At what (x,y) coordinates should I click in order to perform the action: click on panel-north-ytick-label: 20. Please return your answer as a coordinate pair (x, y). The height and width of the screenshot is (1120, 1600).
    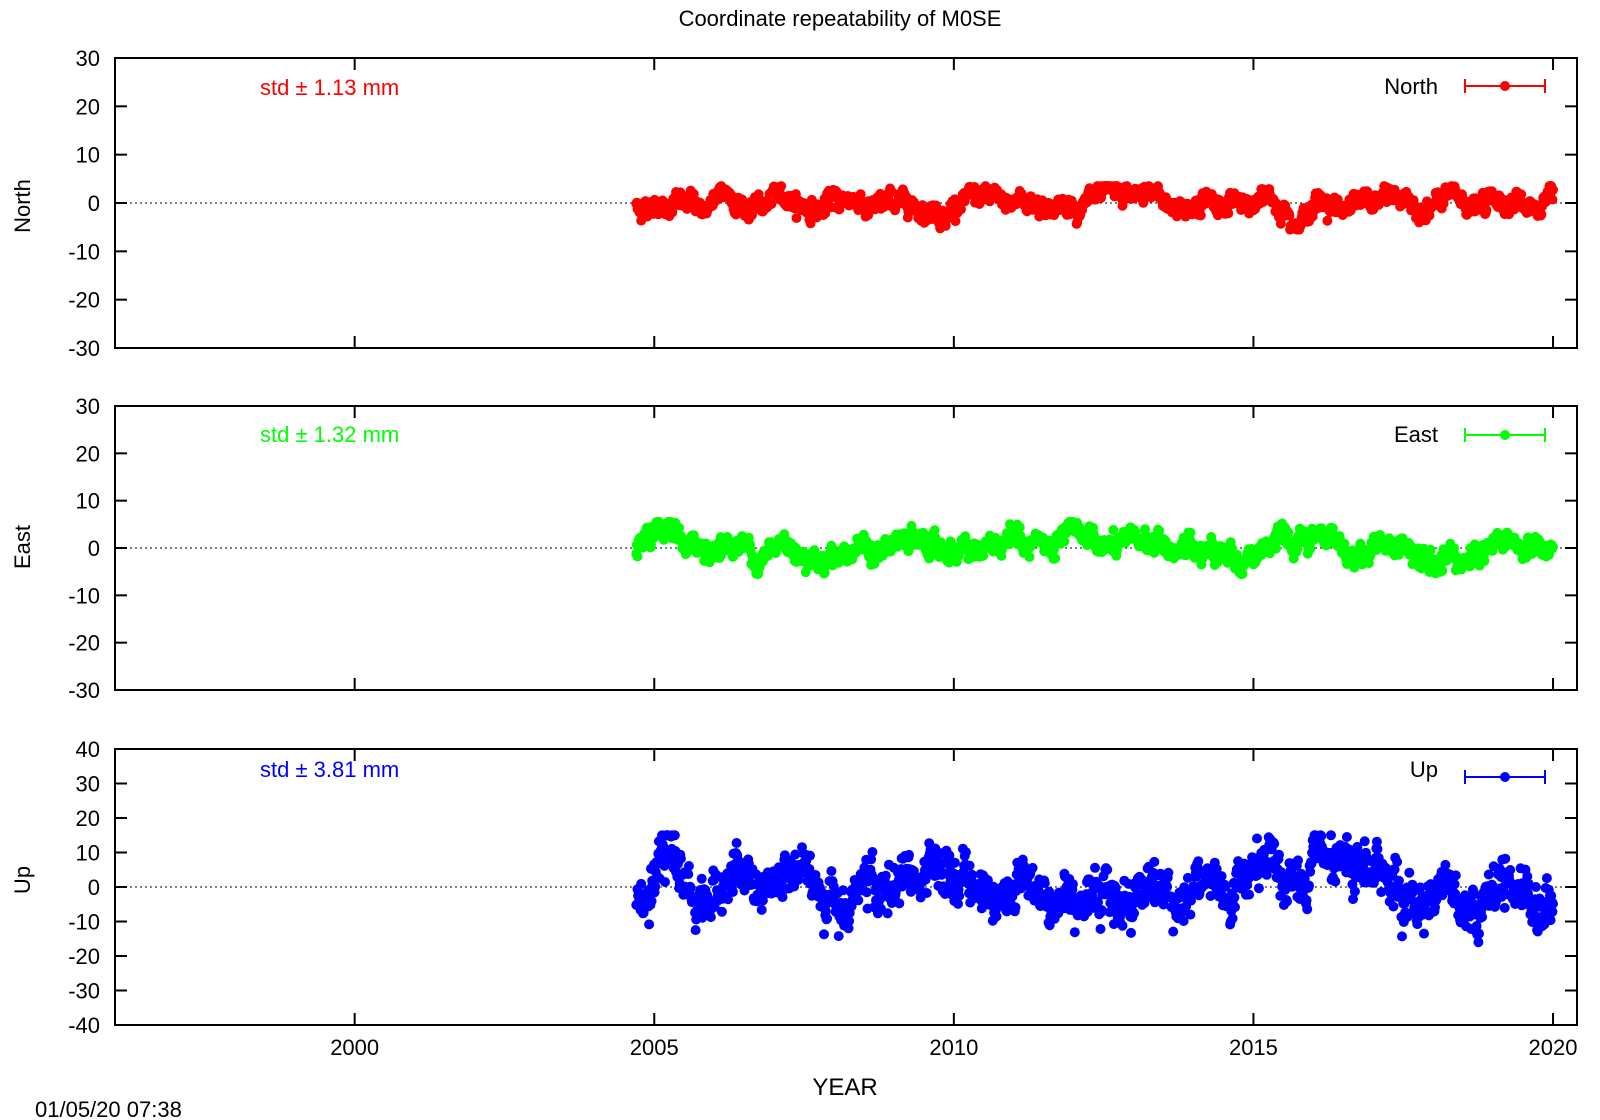
    Looking at the image, I should click on (88, 106).